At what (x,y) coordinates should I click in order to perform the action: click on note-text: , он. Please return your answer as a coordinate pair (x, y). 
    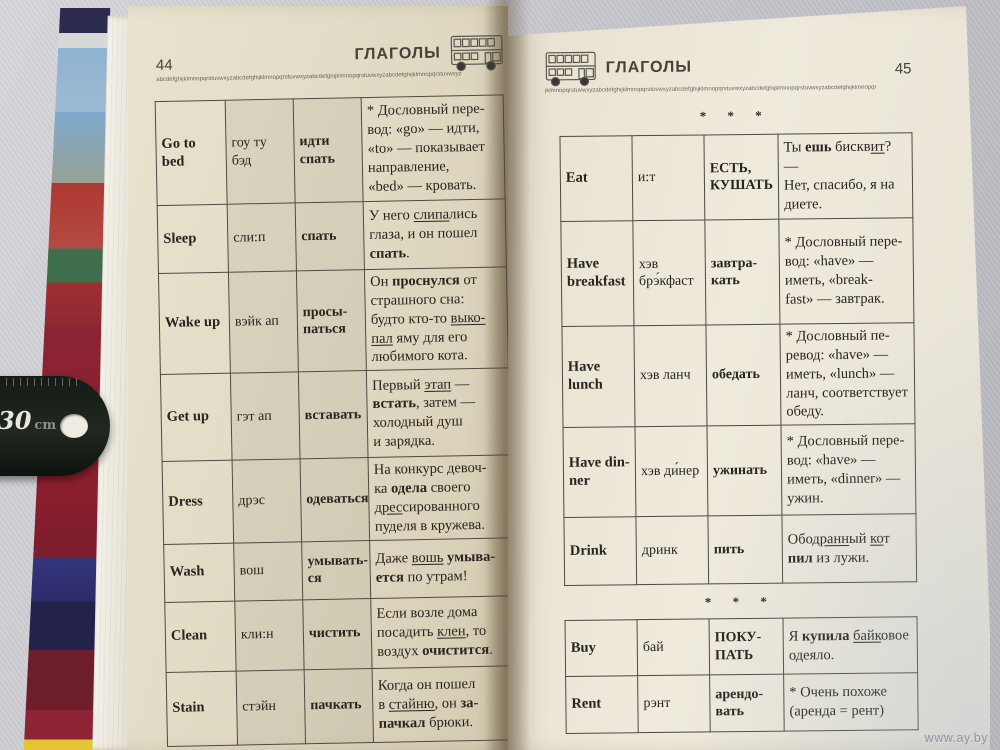
    Looking at the image, I should click on (447, 703).